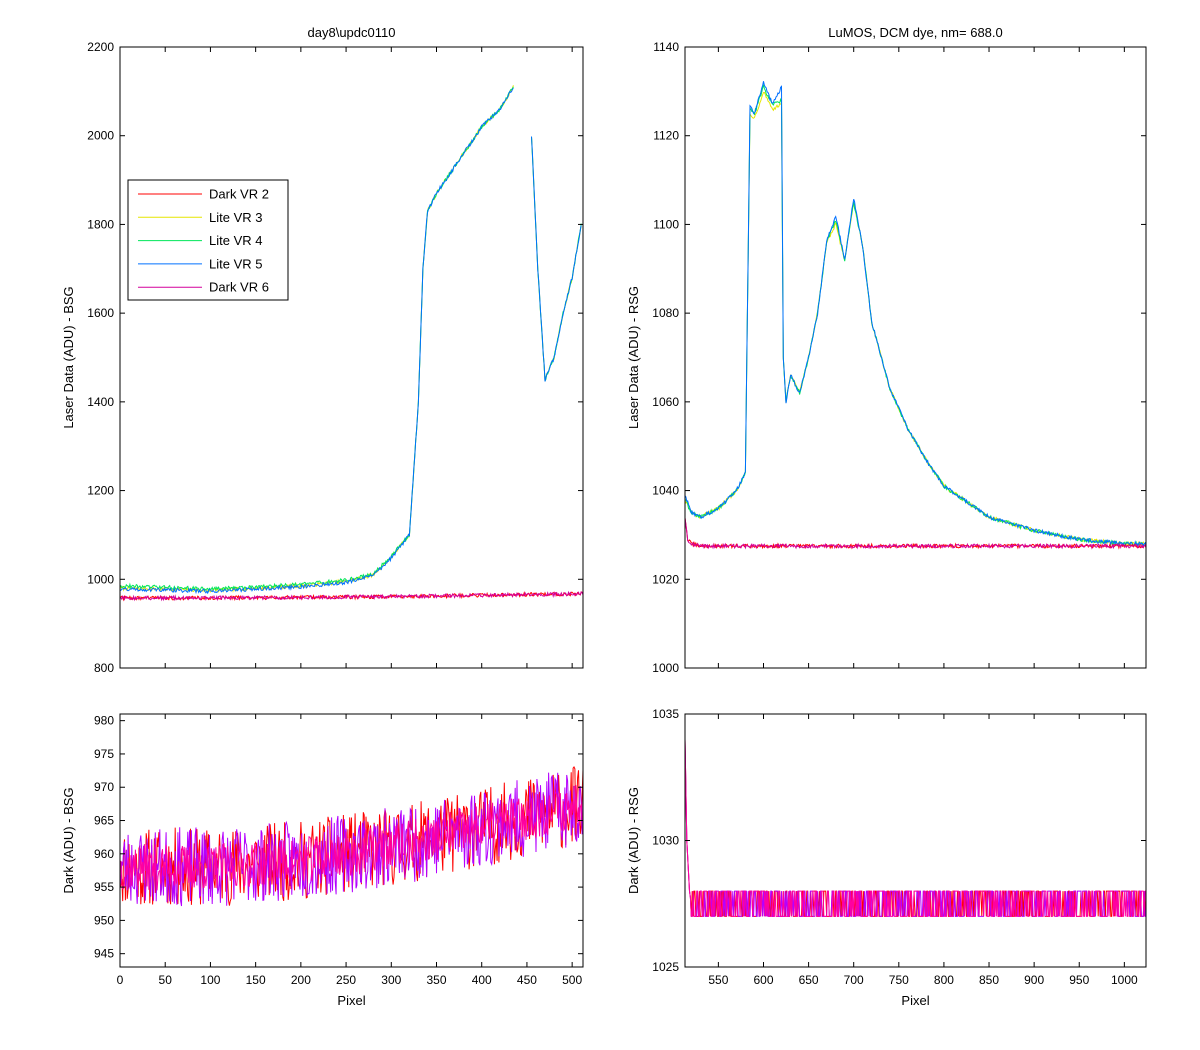 The width and height of the screenshot is (1200, 1050). Describe the element at coordinates (352, 32) in the screenshot. I see `laser-bsg-title: day8\updc0110` at that location.